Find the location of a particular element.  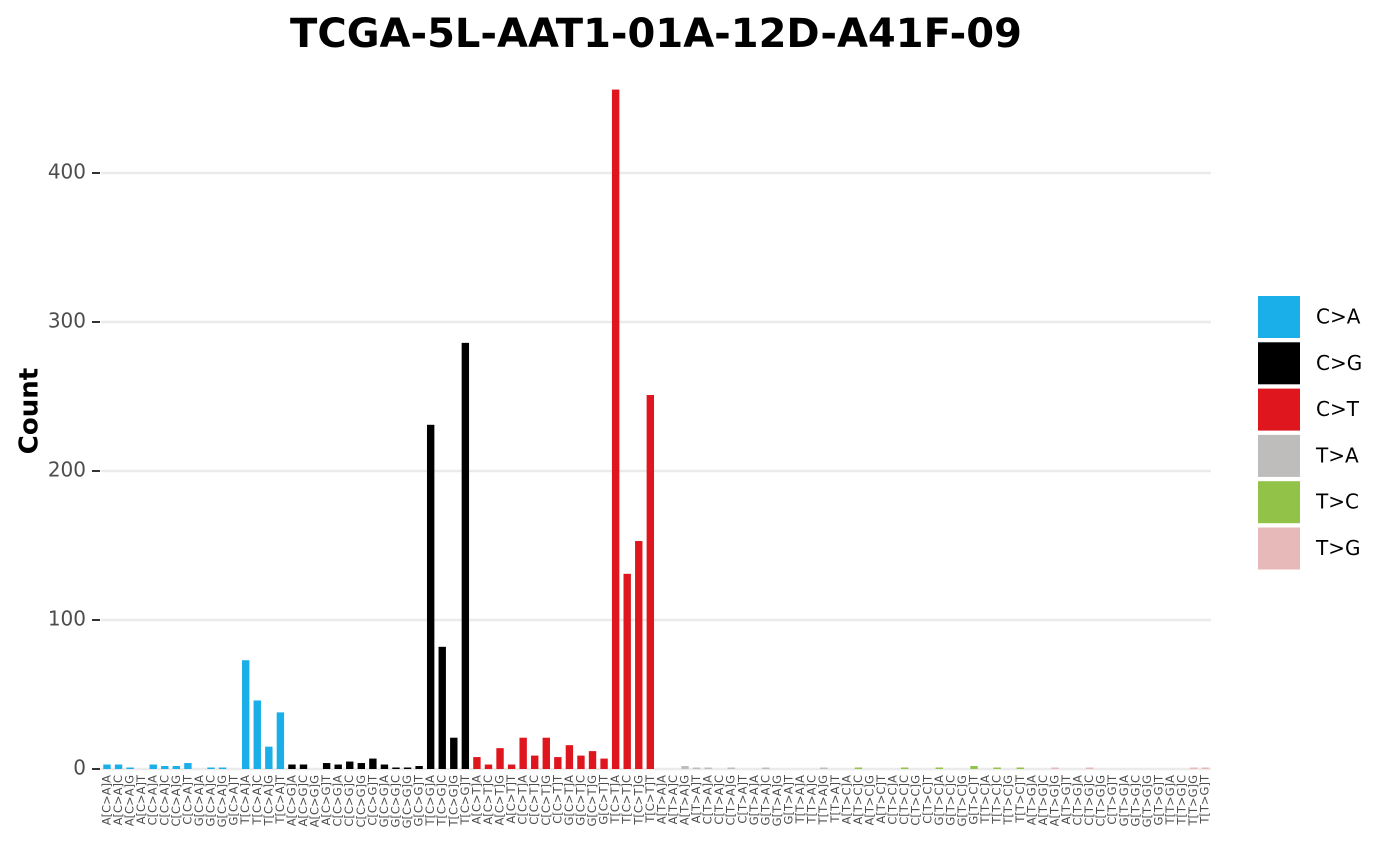

x-tick-label: T[C>T]T is located at coordinates (650, 799).